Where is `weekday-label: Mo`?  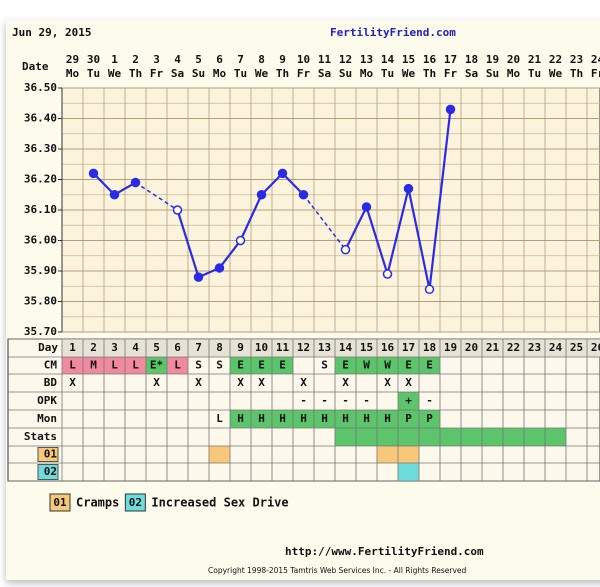
weekday-label: Mo is located at coordinates (514, 73).